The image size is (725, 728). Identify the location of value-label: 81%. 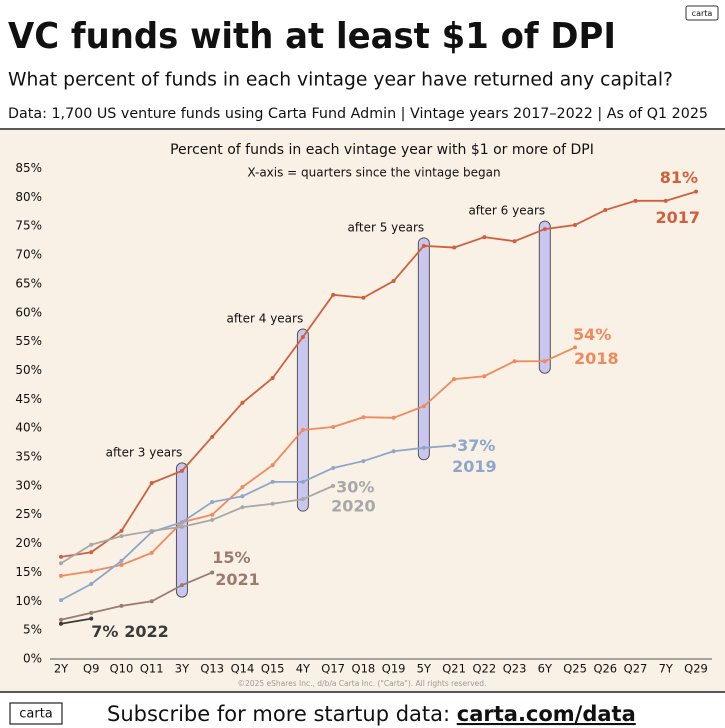
(679, 177).